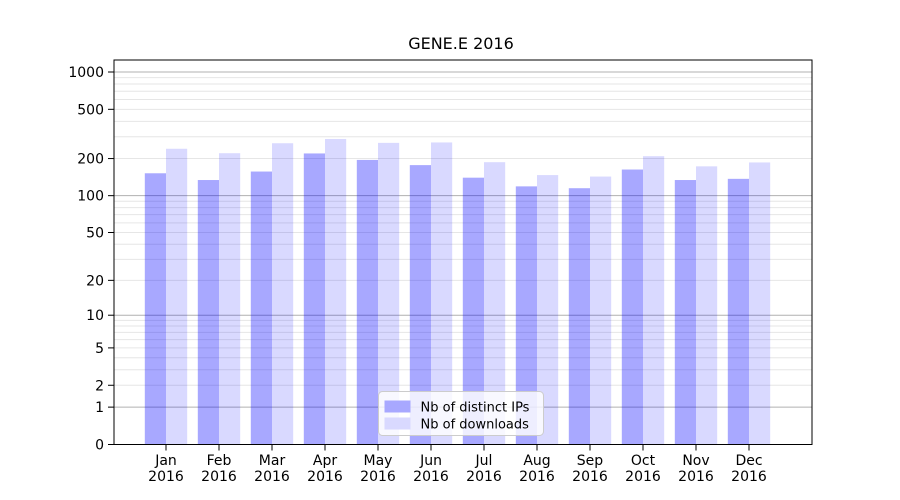 Image resolution: width=900 pixels, height=500 pixels. I want to click on legend-swatch-downloads, so click(397, 423).